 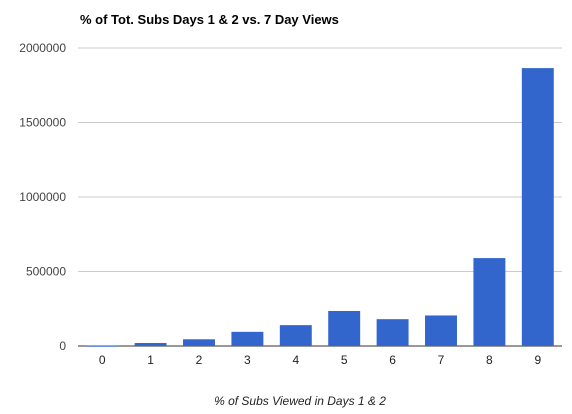 I want to click on y-tick-label: 0, so click(x=62, y=346).